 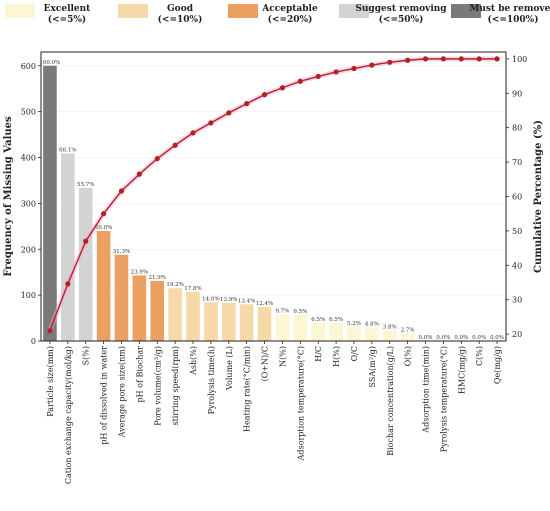 What do you see at coordinates (174, 285) in the screenshot?
I see `bar-data-label: 19.2%` at bounding box center [174, 285].